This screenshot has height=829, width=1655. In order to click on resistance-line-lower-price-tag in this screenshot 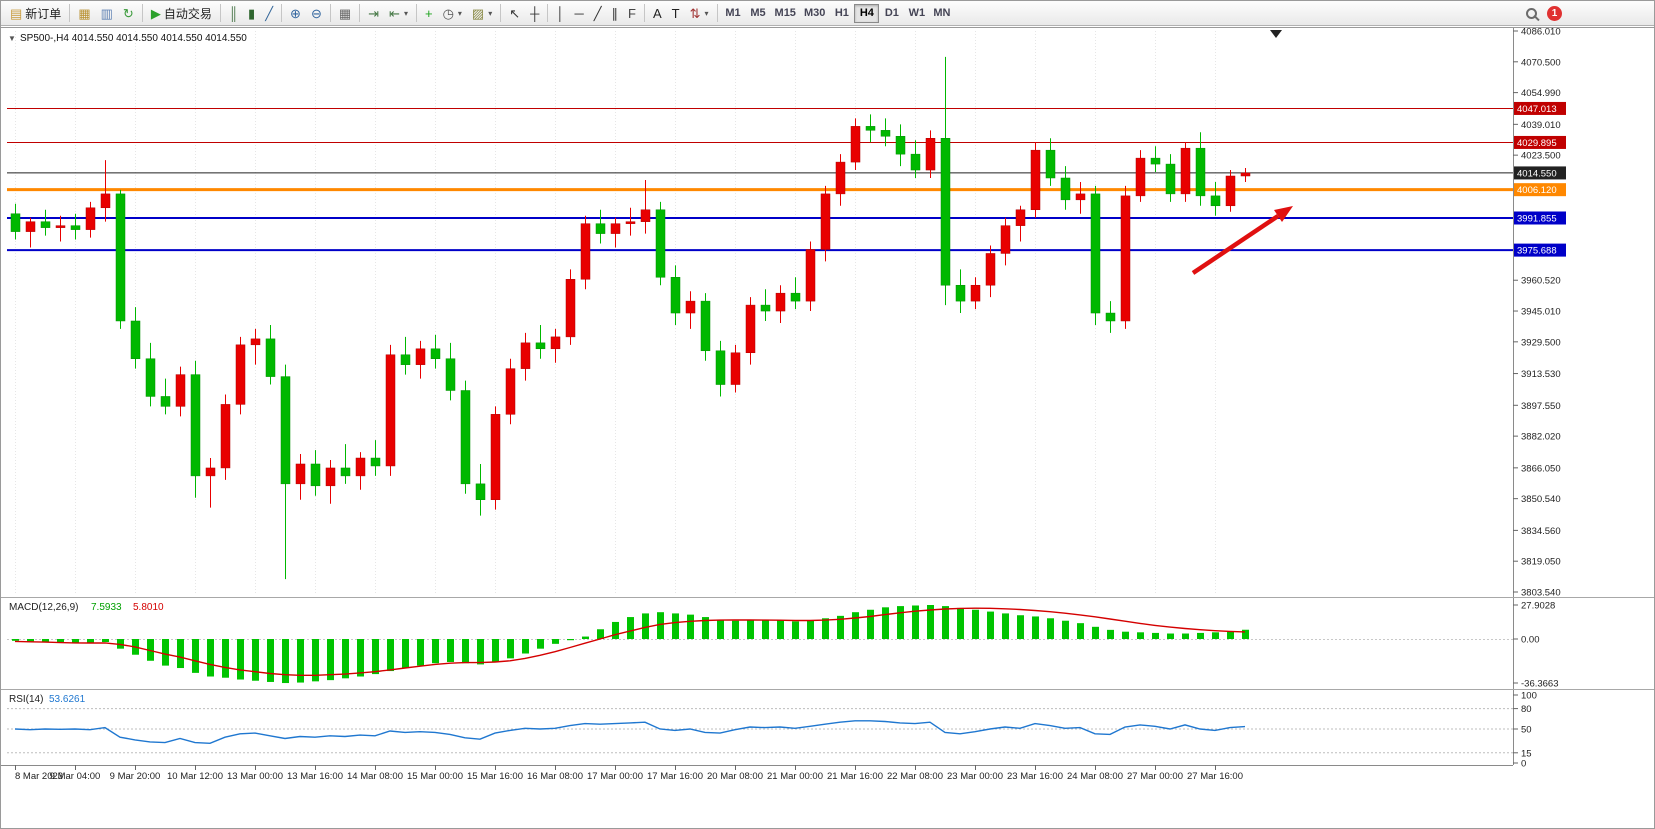, I will do `click(1540, 142)`.